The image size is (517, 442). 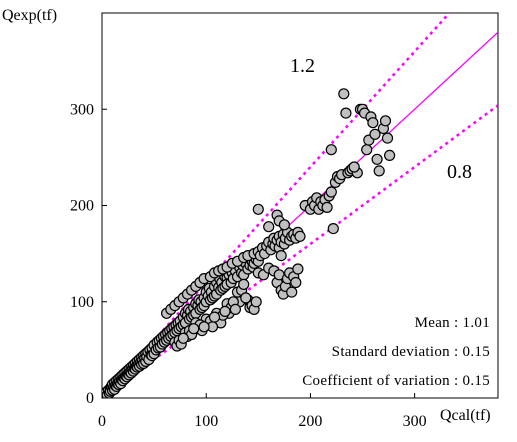 I want to click on x-tick-label: 0, so click(x=102, y=421).